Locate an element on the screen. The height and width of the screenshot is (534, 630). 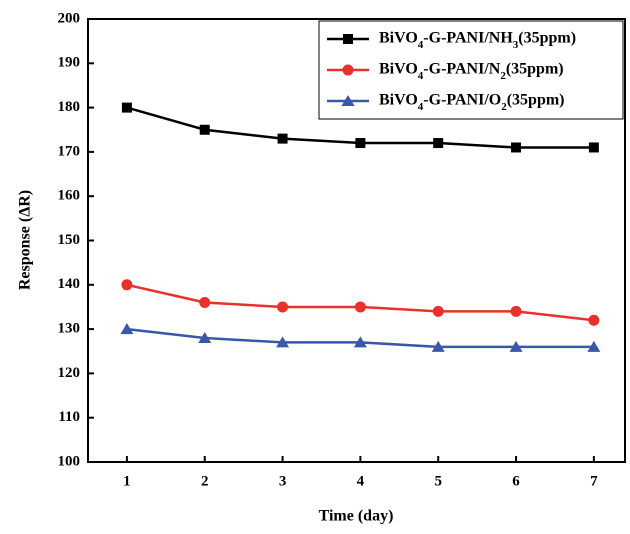
x-tick-label: 5 is located at coordinates (438, 481).